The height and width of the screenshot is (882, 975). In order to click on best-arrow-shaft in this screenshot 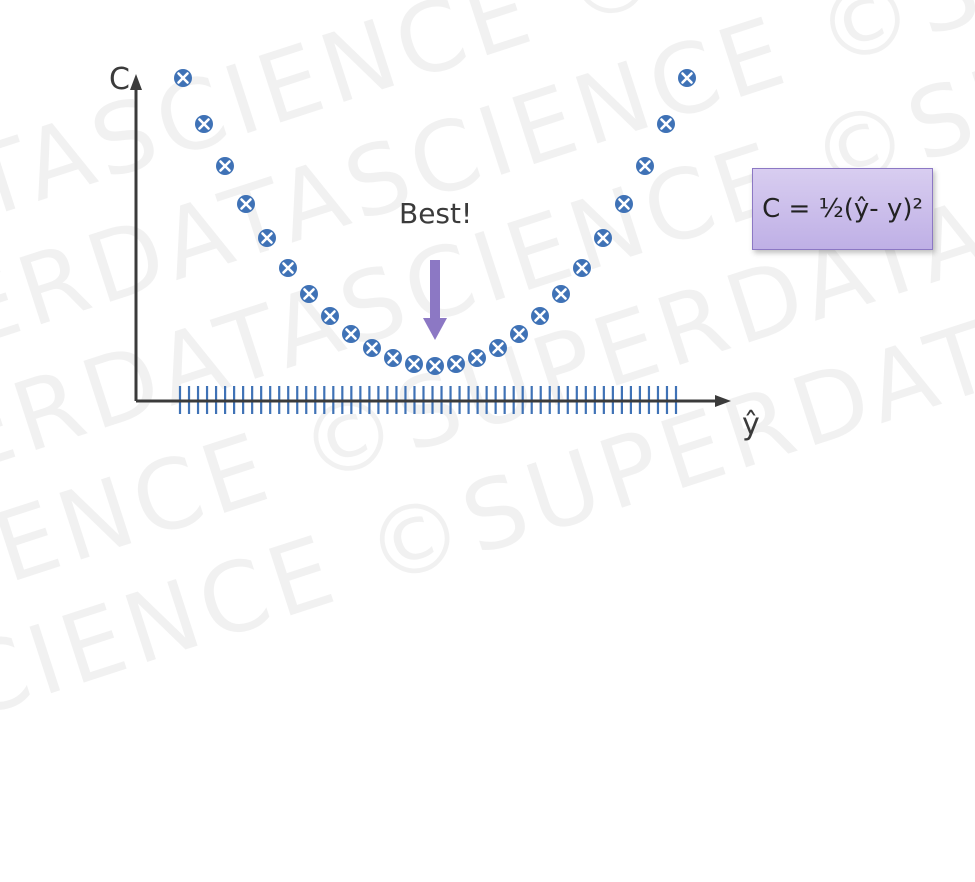, I will do `click(435, 290)`.